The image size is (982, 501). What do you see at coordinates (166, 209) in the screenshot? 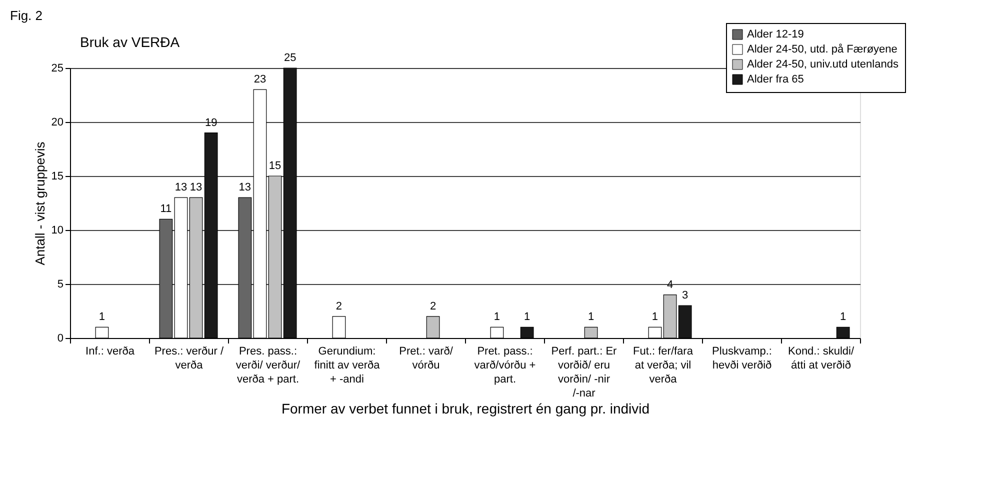
I see `data-label: 11` at bounding box center [166, 209].